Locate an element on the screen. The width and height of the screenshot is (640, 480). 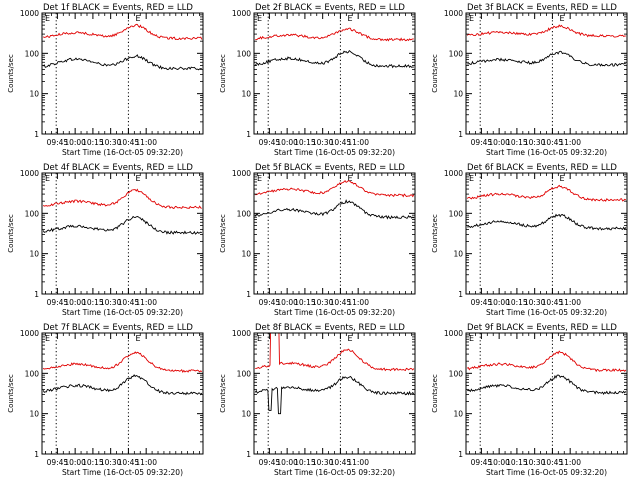
panel-title: Det 7f BLACK = Events, RED = LLD is located at coordinates (118, 328).